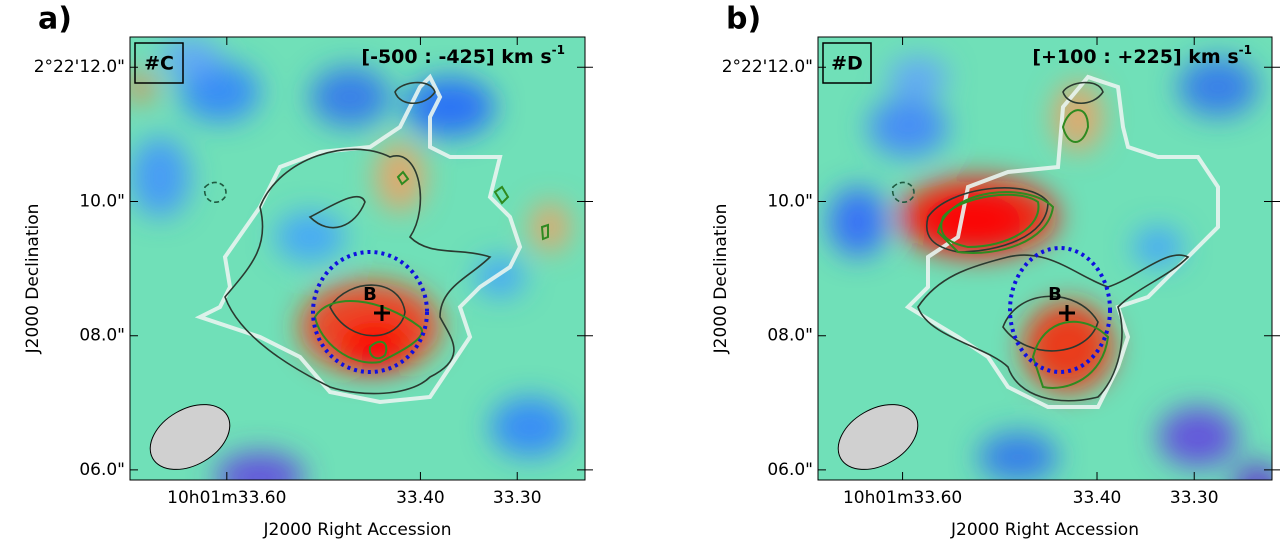  I want to click on panel-tag: #C, so click(159, 64).